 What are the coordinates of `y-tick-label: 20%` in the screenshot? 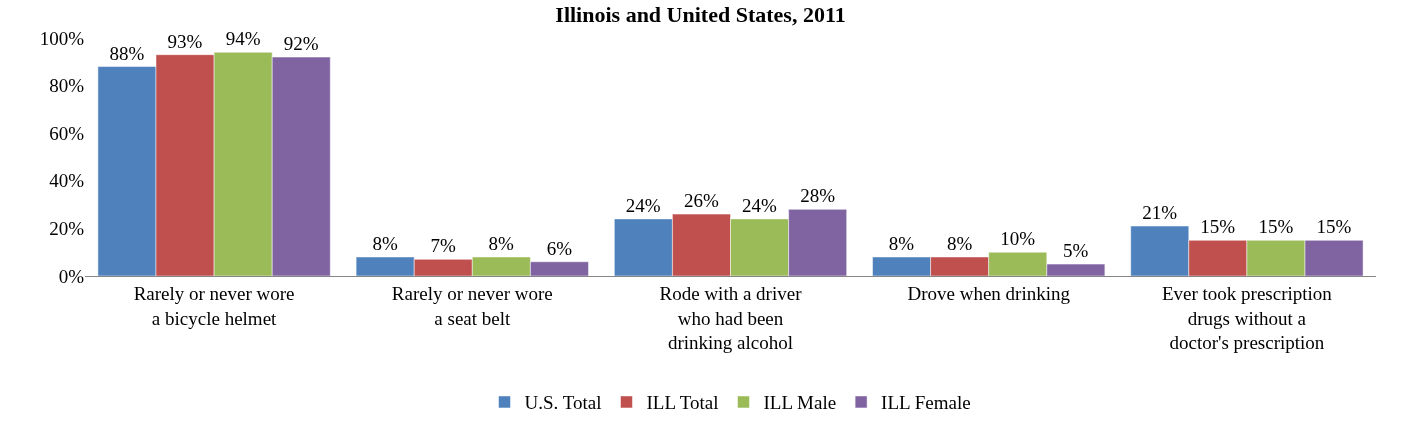 It's located at (67, 229).